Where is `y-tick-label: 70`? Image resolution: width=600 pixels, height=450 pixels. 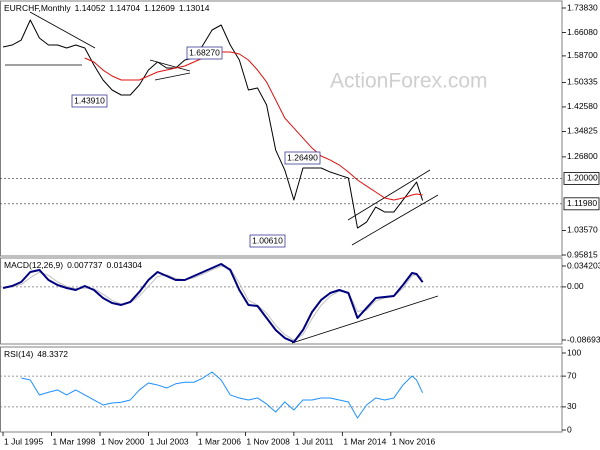 y-tick-label: 70 is located at coordinates (572, 375).